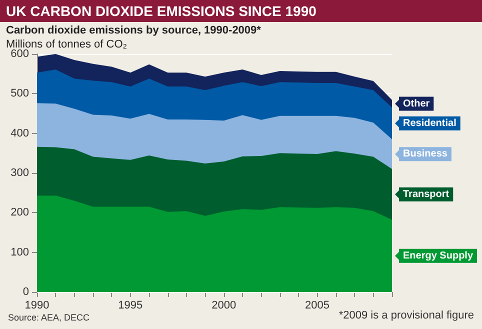 This screenshot has height=329, width=482. I want to click on legend-label: Residential, so click(430, 123).